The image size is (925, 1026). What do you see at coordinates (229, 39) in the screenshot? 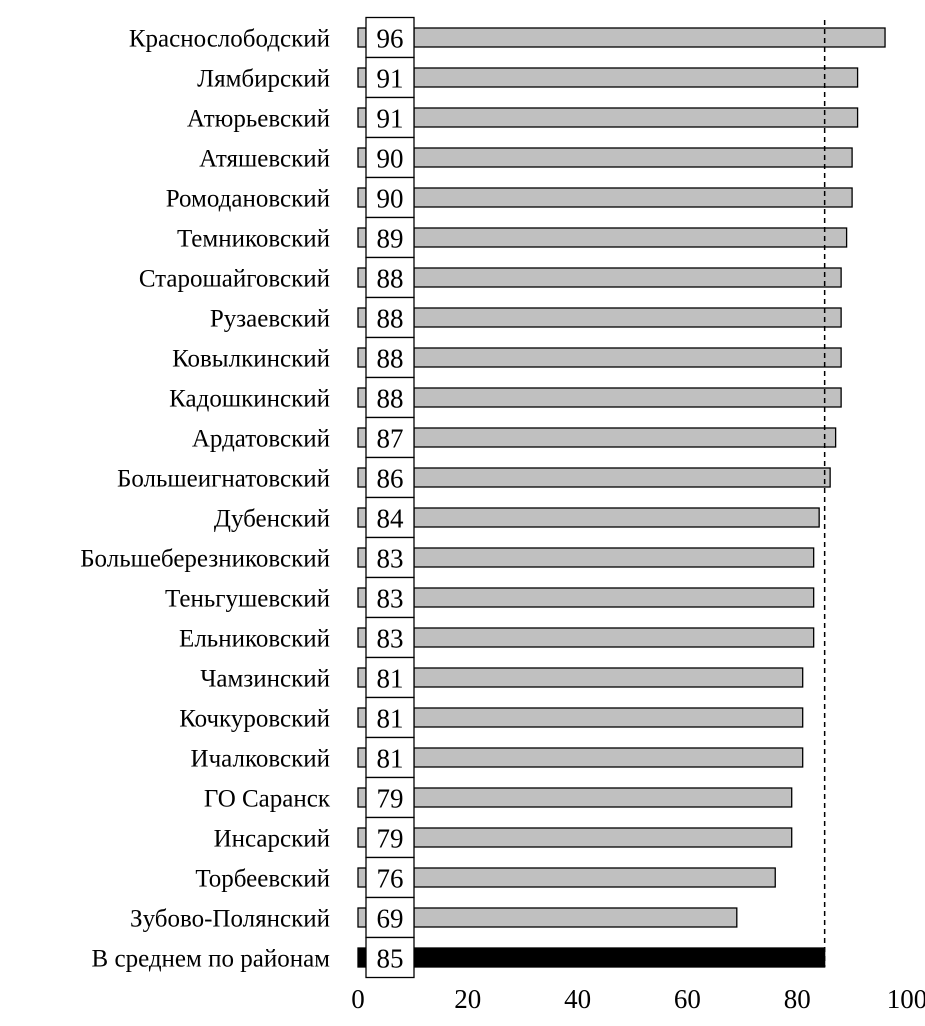
I see `category-label: Краснослободский` at bounding box center [229, 39].